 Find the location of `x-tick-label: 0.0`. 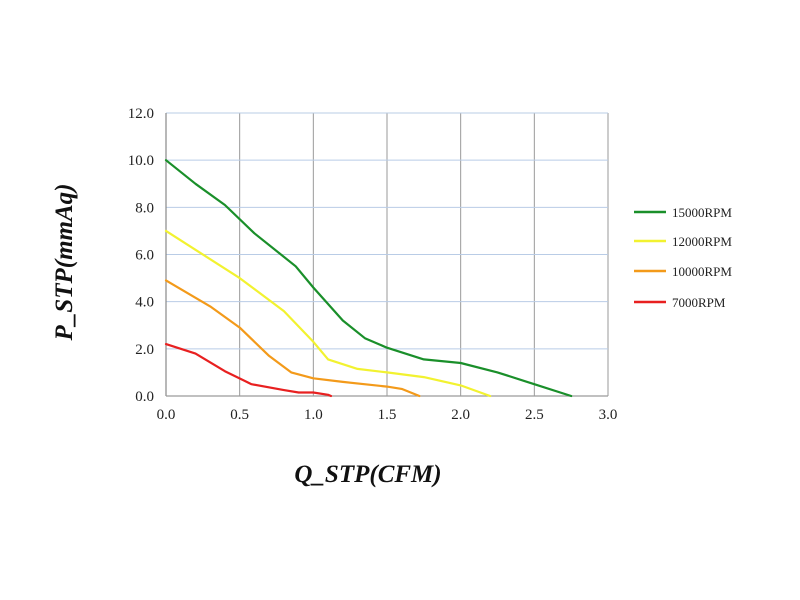

x-tick-label: 0.0 is located at coordinates (166, 415).